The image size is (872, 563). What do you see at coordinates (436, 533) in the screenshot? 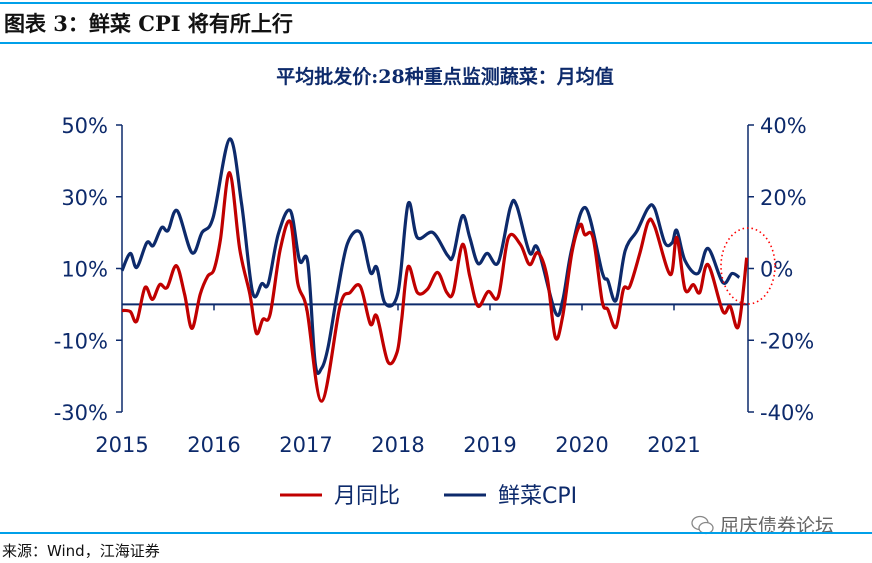
I see `bottom-rule` at bounding box center [436, 533].